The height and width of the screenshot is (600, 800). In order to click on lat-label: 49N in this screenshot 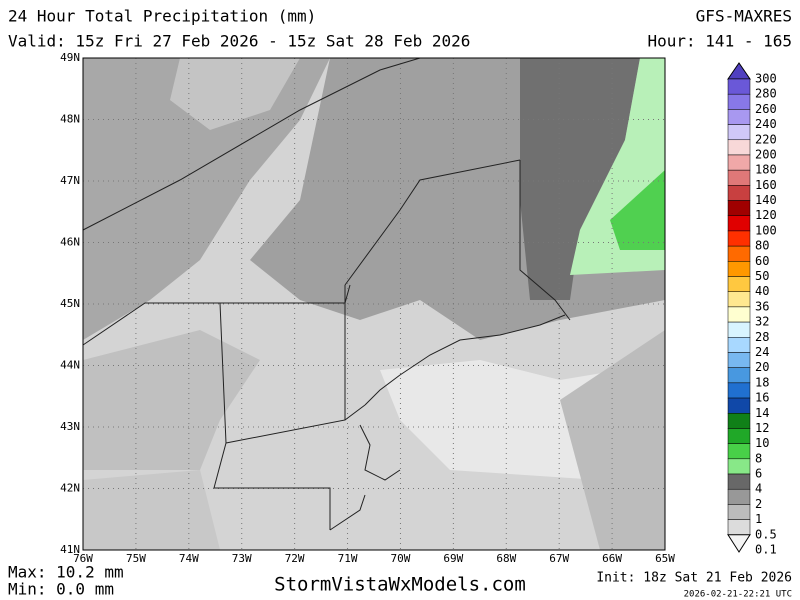, I will do `click(70, 57)`.